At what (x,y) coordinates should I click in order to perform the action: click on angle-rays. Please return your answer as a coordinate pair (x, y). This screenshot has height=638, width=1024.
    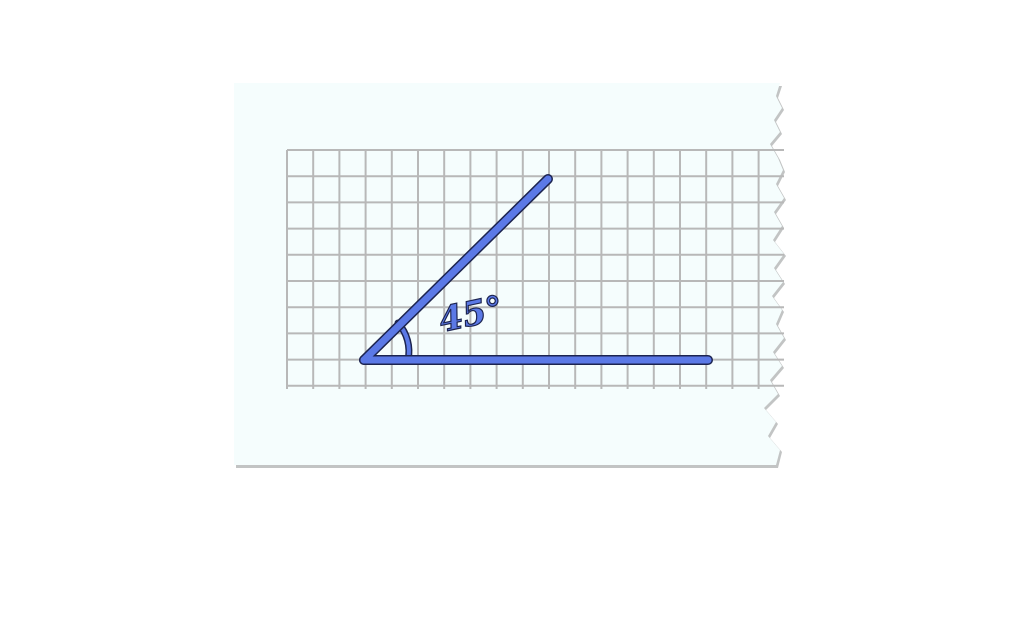
    Looking at the image, I should click on (536, 269).